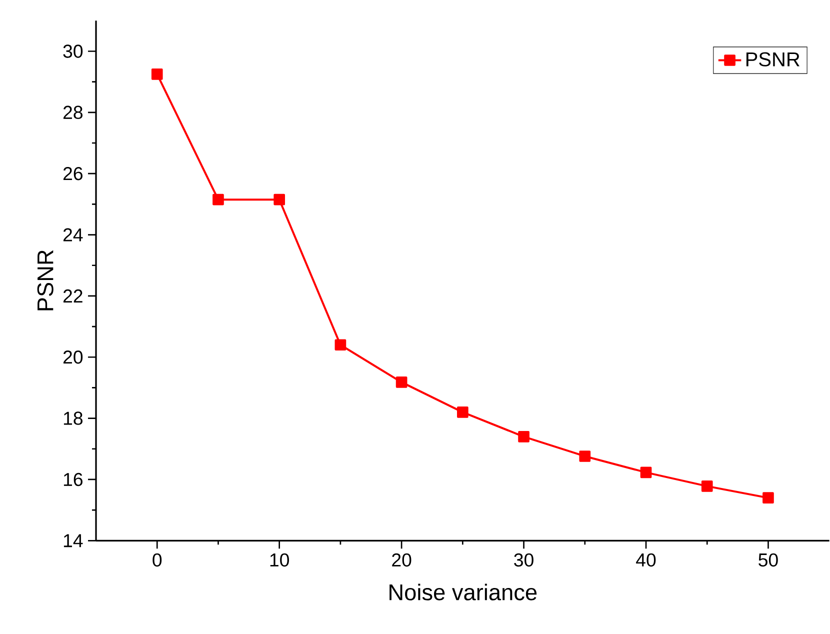  Describe the element at coordinates (73, 418) in the screenshot. I see `y-tick-label: 18` at that location.